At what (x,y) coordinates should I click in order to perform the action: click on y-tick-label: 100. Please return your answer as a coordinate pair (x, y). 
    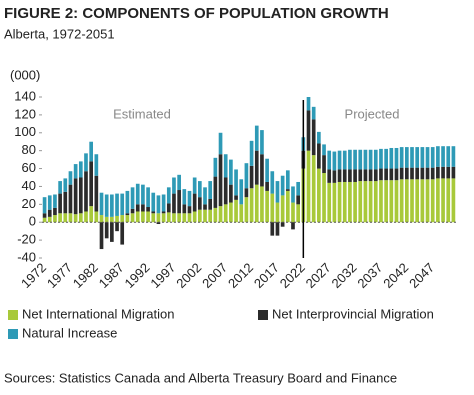
    Looking at the image, I should click on (25, 131).